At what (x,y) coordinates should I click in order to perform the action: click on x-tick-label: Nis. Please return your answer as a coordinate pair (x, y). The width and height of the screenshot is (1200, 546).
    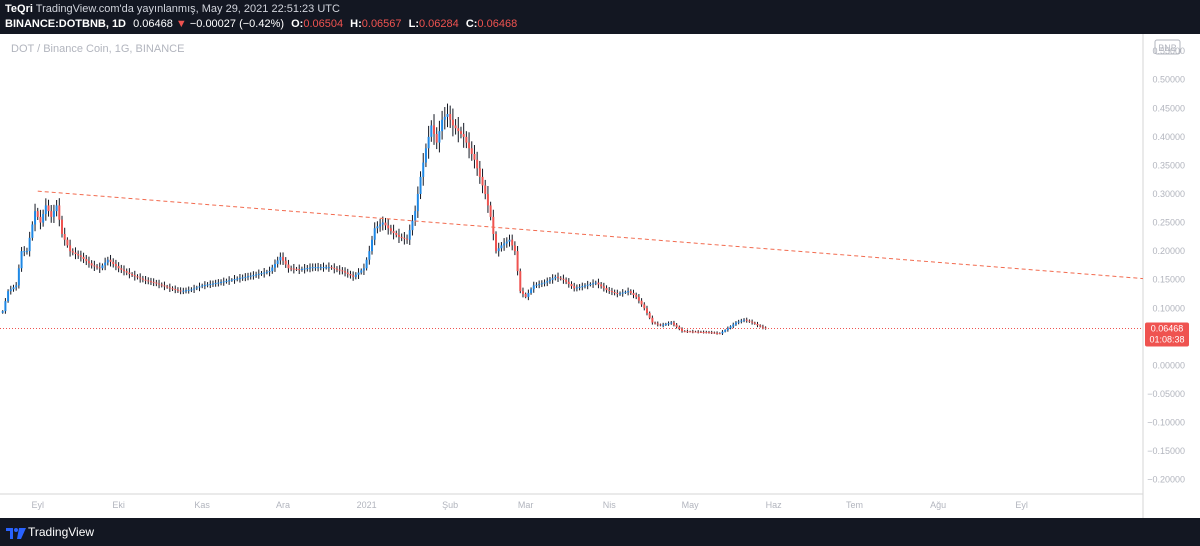
    Looking at the image, I should click on (609, 505).